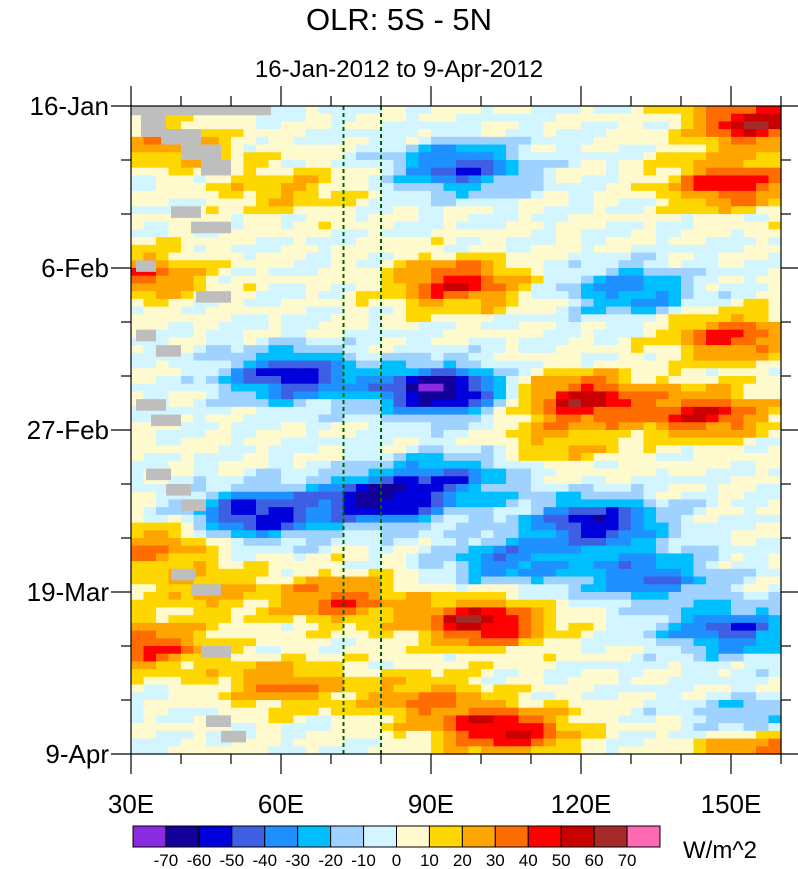 This screenshot has height=869, width=798. What do you see at coordinates (581, 804) in the screenshot?
I see `x-tick-label: 120E` at bounding box center [581, 804].